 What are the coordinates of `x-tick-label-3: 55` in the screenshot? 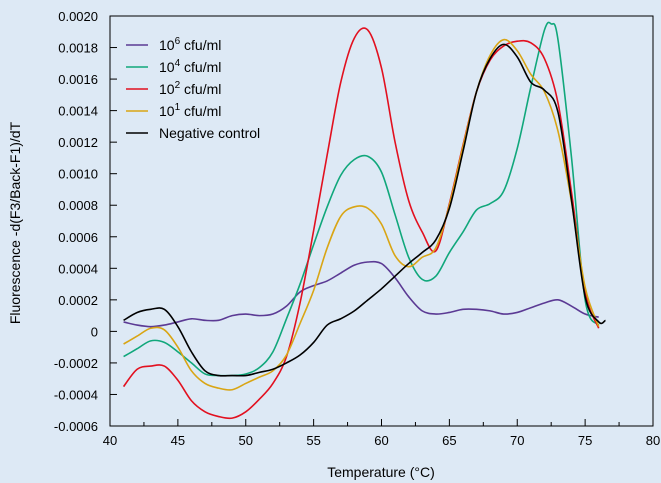 It's located at (313, 440).